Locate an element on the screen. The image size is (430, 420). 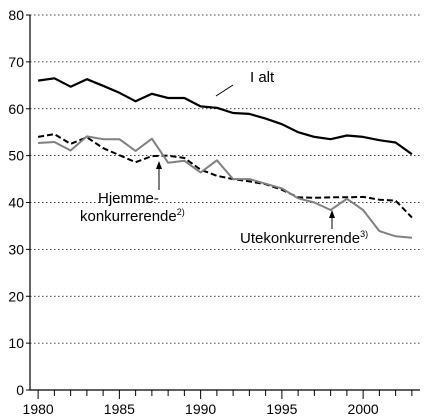
y-tick-label: 40 is located at coordinates (16, 203).